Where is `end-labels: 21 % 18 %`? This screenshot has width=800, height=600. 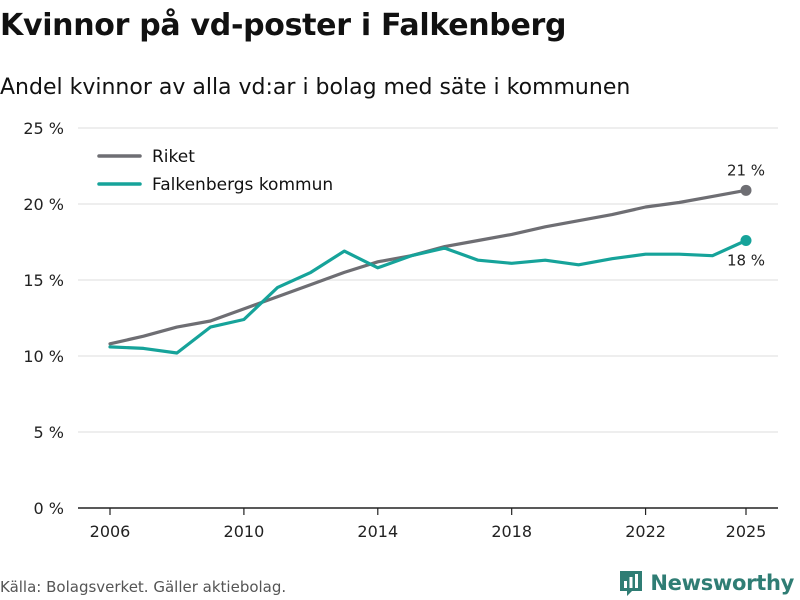
end-labels: 21 % 18 % is located at coordinates (746, 215).